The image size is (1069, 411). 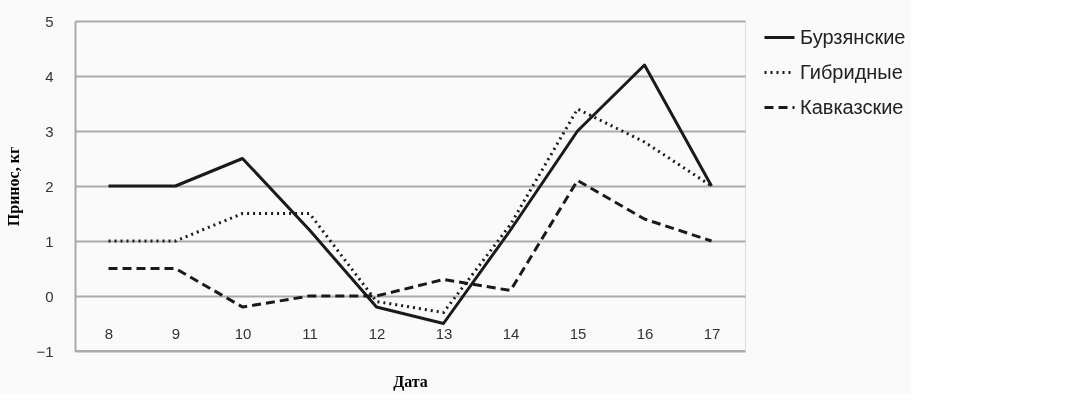 I want to click on y-tick-label: −1, so click(x=45, y=351).